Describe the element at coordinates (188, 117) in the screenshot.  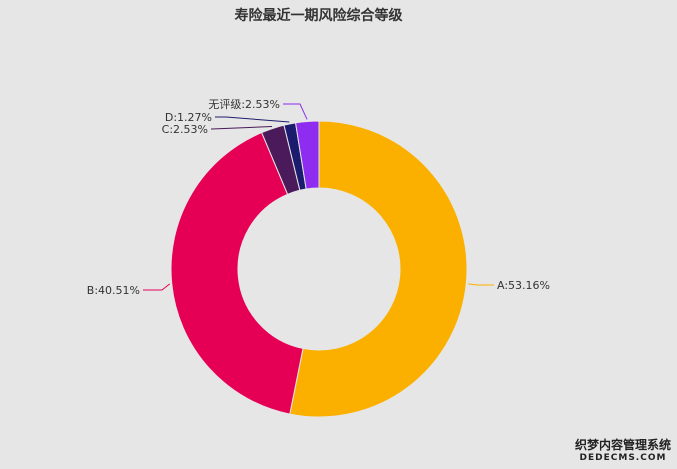
I see `slice-label-4: D:1.27%` at that location.